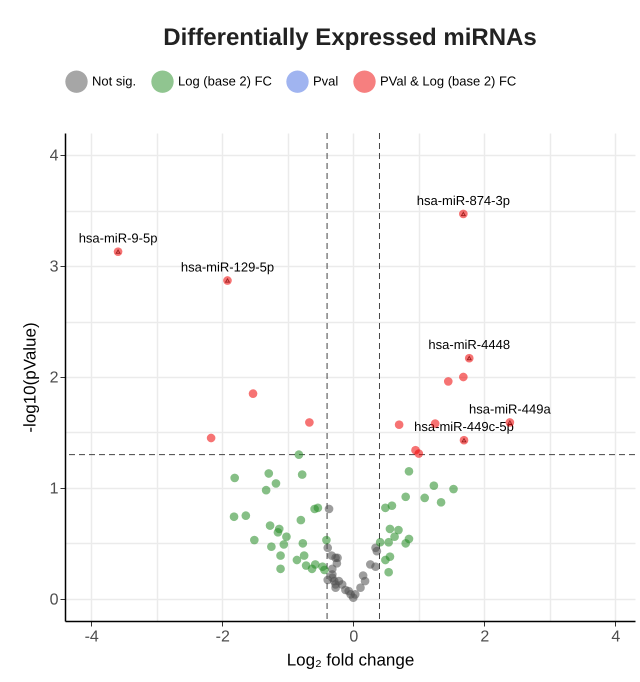 Image resolution: width=640 pixels, height=682 pixels. Describe the element at coordinates (463, 200) in the screenshot. I see `annotation: hsa-miR-874-3p` at that location.